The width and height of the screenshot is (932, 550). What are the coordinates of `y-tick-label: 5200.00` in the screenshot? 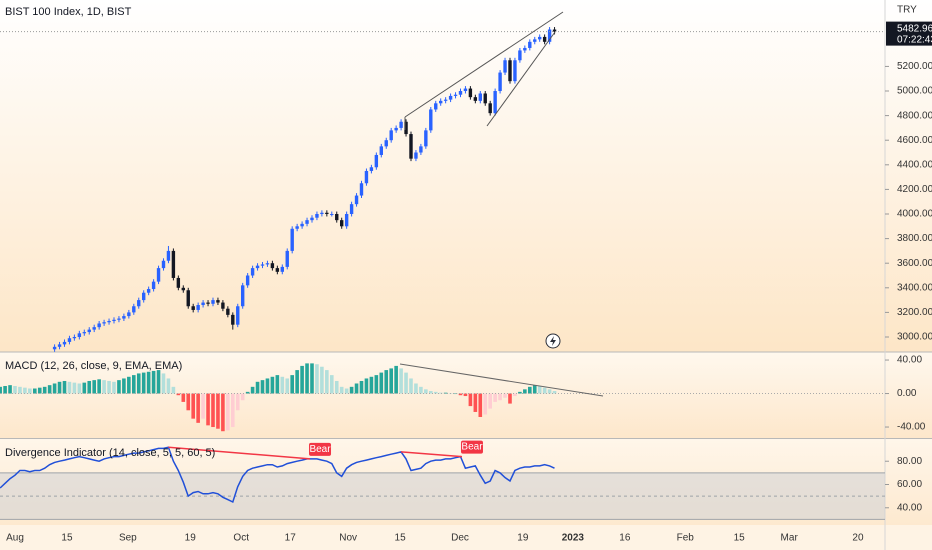 It's located at (914, 66).